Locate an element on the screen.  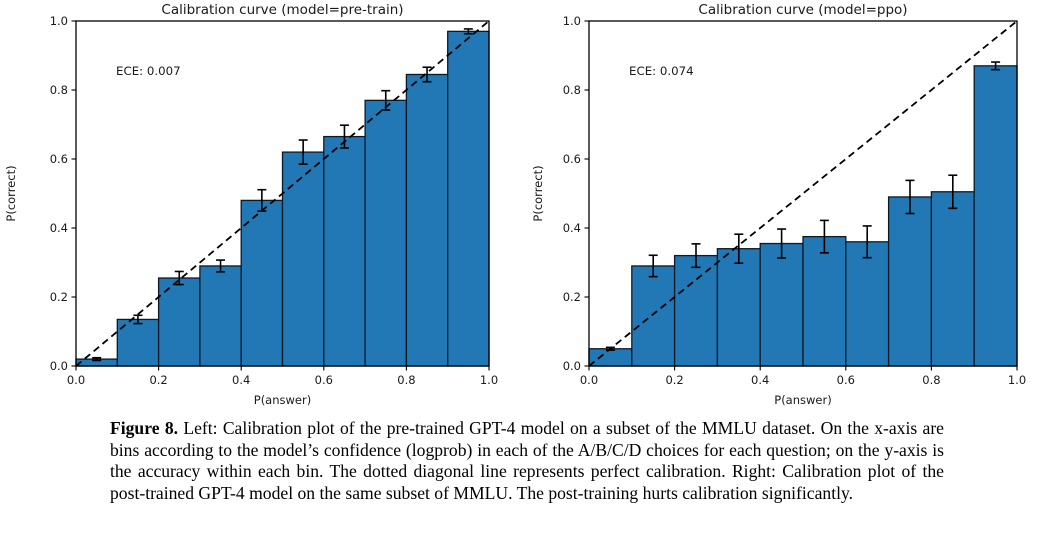
chart-title: Calibration curve (model=pre-train) is located at coordinates (282, 10).